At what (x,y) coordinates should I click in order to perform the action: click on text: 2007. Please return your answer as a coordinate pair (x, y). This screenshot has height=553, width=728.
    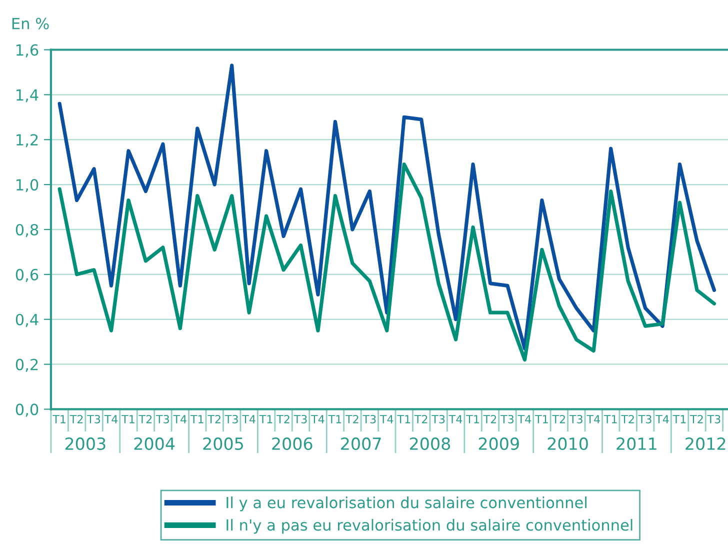
    Looking at the image, I should click on (361, 443).